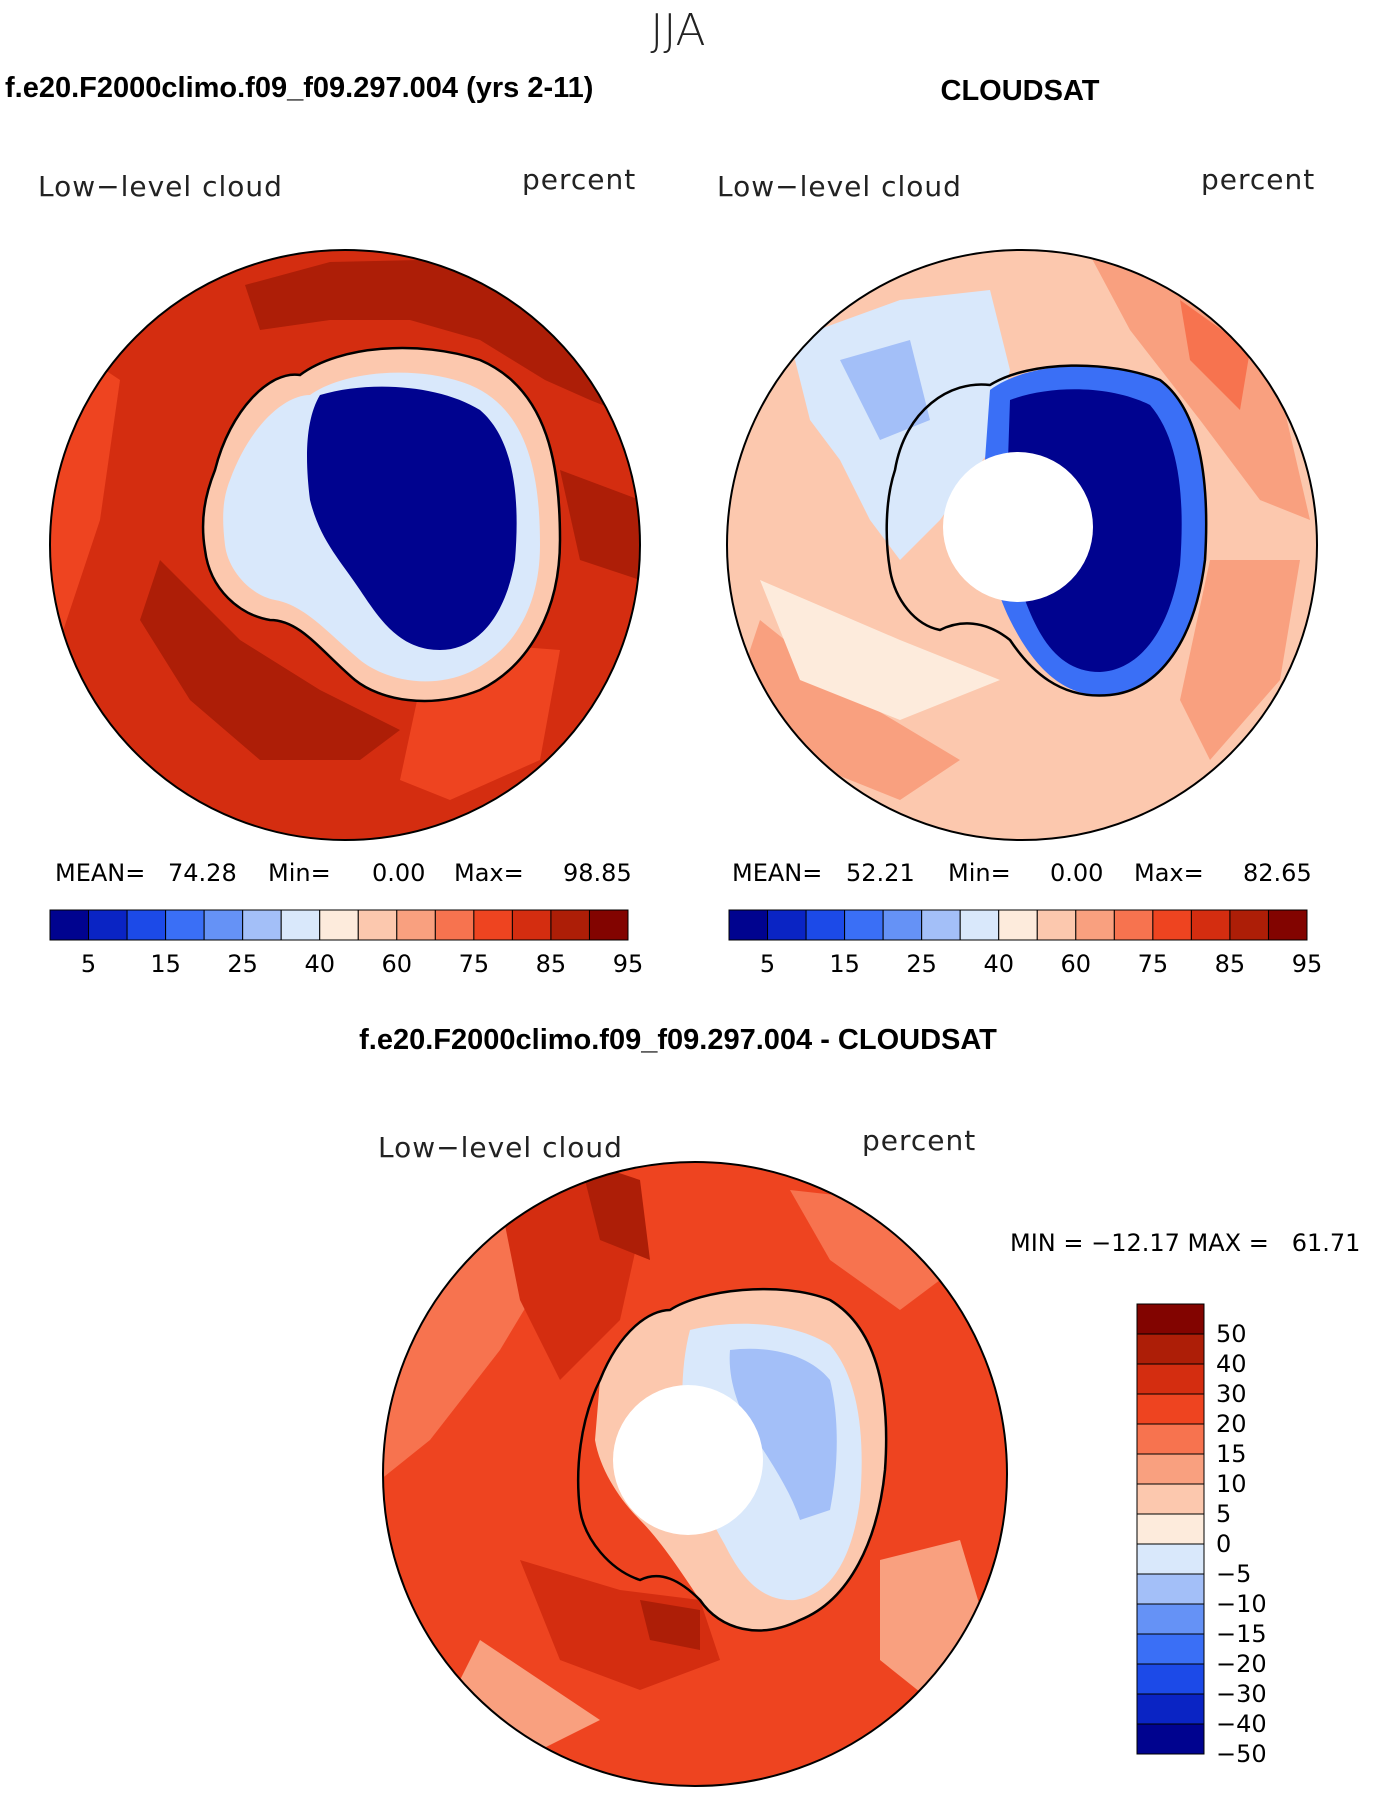 This screenshot has width=1396, height=1799. What do you see at coordinates (979, 873) in the screenshot?
I see `obs-min-label: Min=` at bounding box center [979, 873].